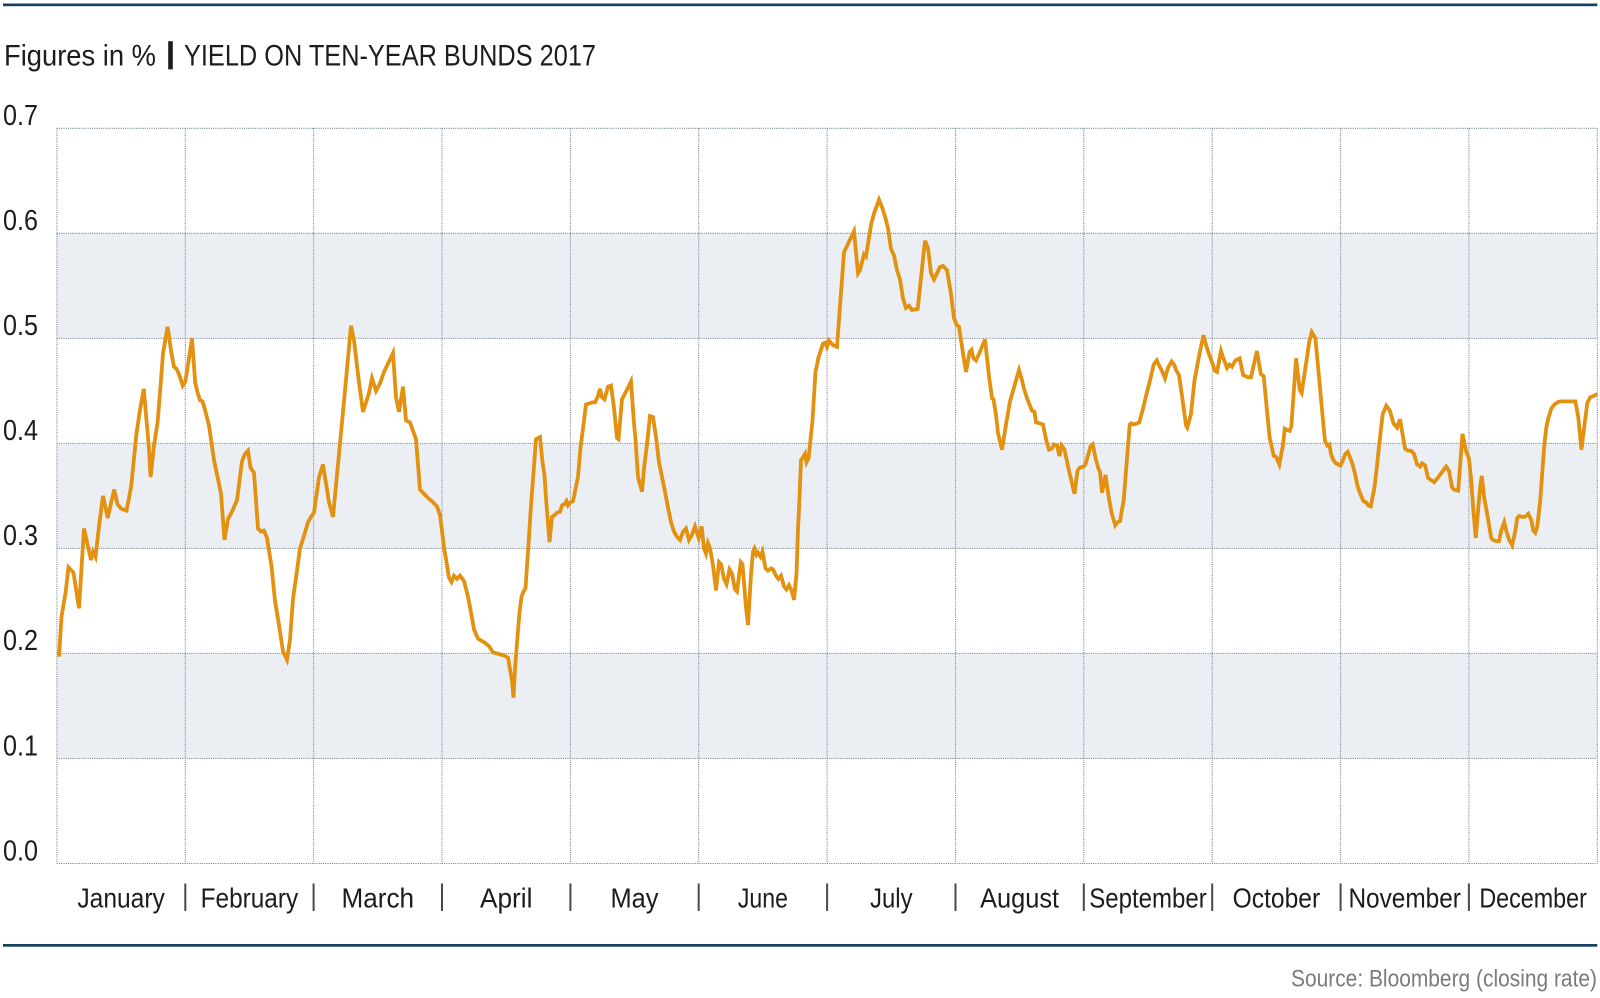  Describe the element at coordinates (20, 116) in the screenshot. I see `svg-text: 0.7` at that location.